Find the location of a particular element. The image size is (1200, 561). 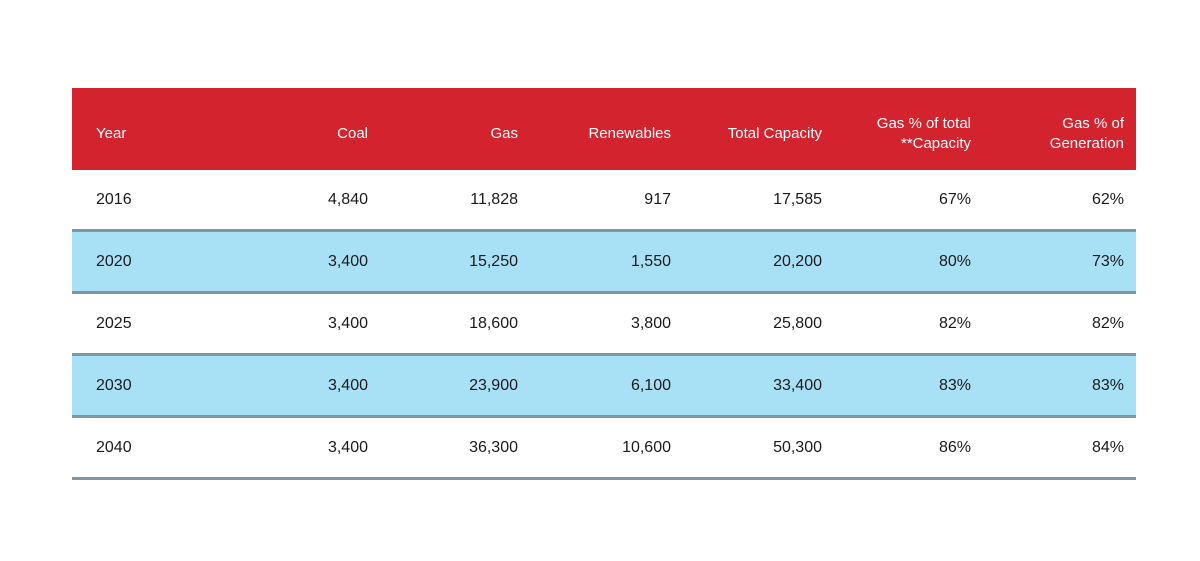

cell-renewables: 6,100 is located at coordinates (606, 386).